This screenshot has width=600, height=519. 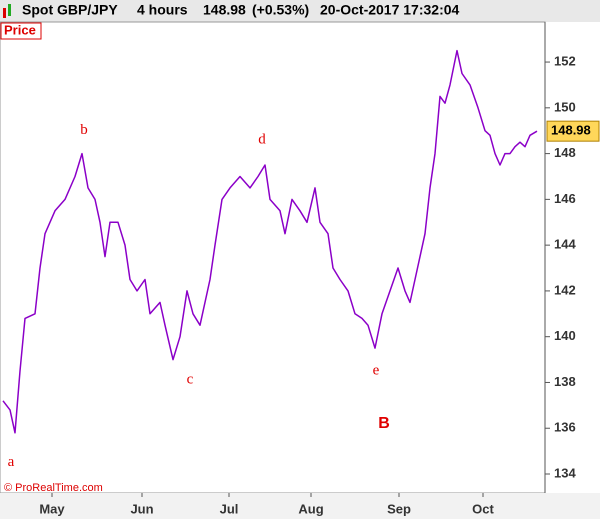 I want to click on y-tick-label: 148, so click(x=565, y=152).